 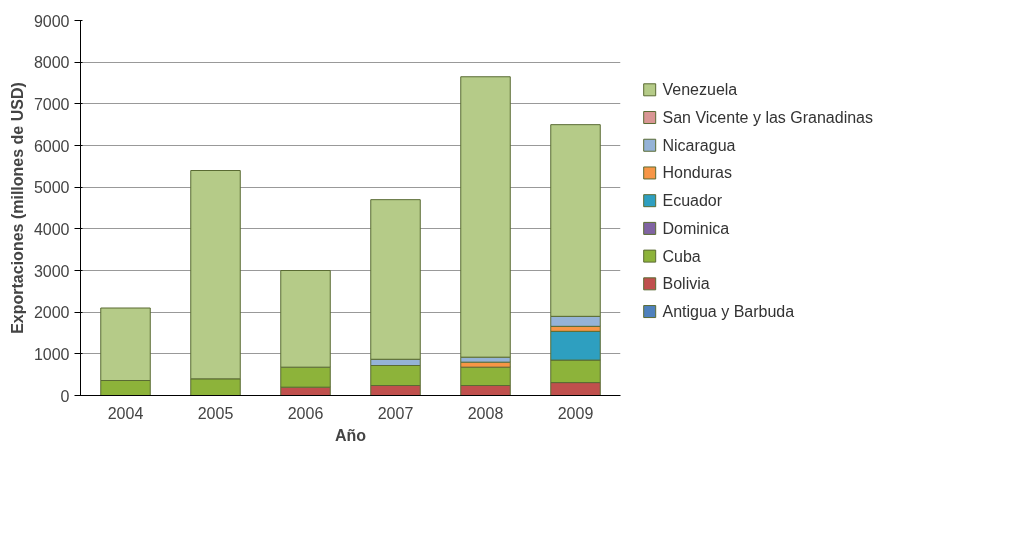 I want to click on legend-label: Antigua y Barbuda, so click(x=728, y=312).